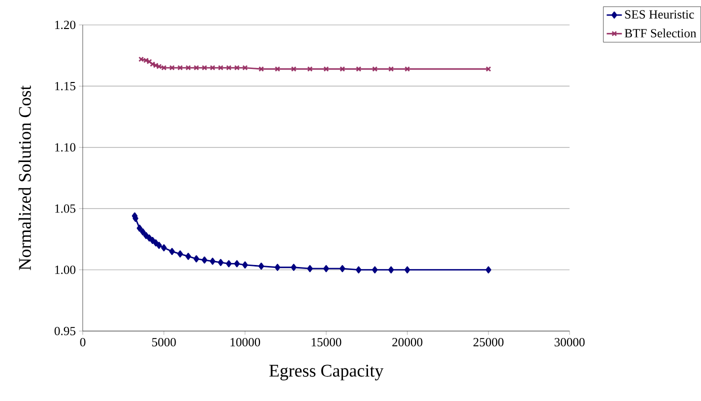 The height and width of the screenshot is (401, 701). What do you see at coordinates (65, 208) in the screenshot?
I see `y-tick-label: 1.05` at bounding box center [65, 208].